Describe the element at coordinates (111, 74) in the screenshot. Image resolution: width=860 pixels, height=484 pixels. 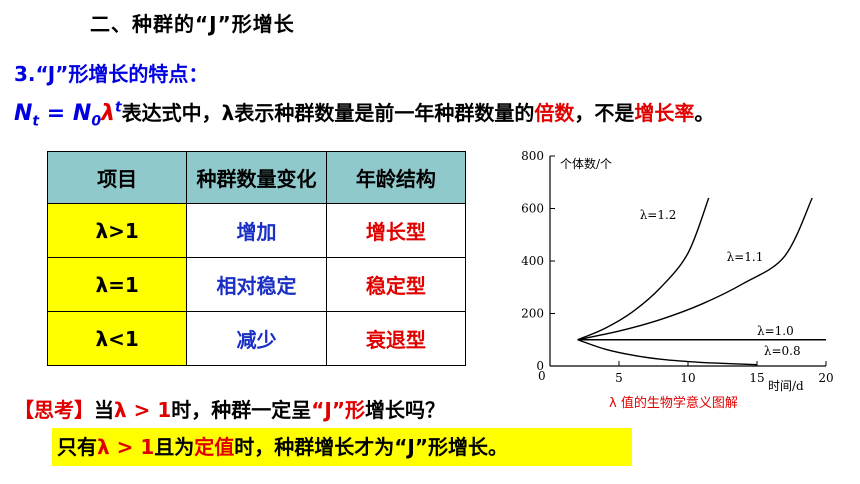
I see `point-title: 3.“J”形增长的特点：` at that location.